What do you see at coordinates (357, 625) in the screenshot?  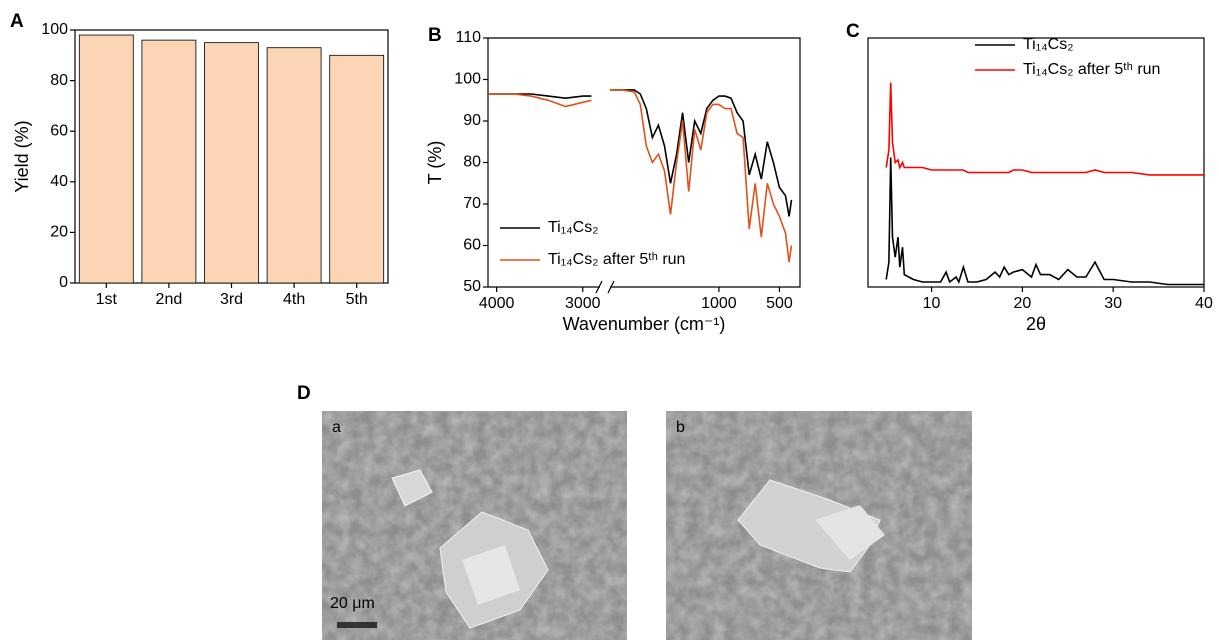 I see `scale-bar` at bounding box center [357, 625].